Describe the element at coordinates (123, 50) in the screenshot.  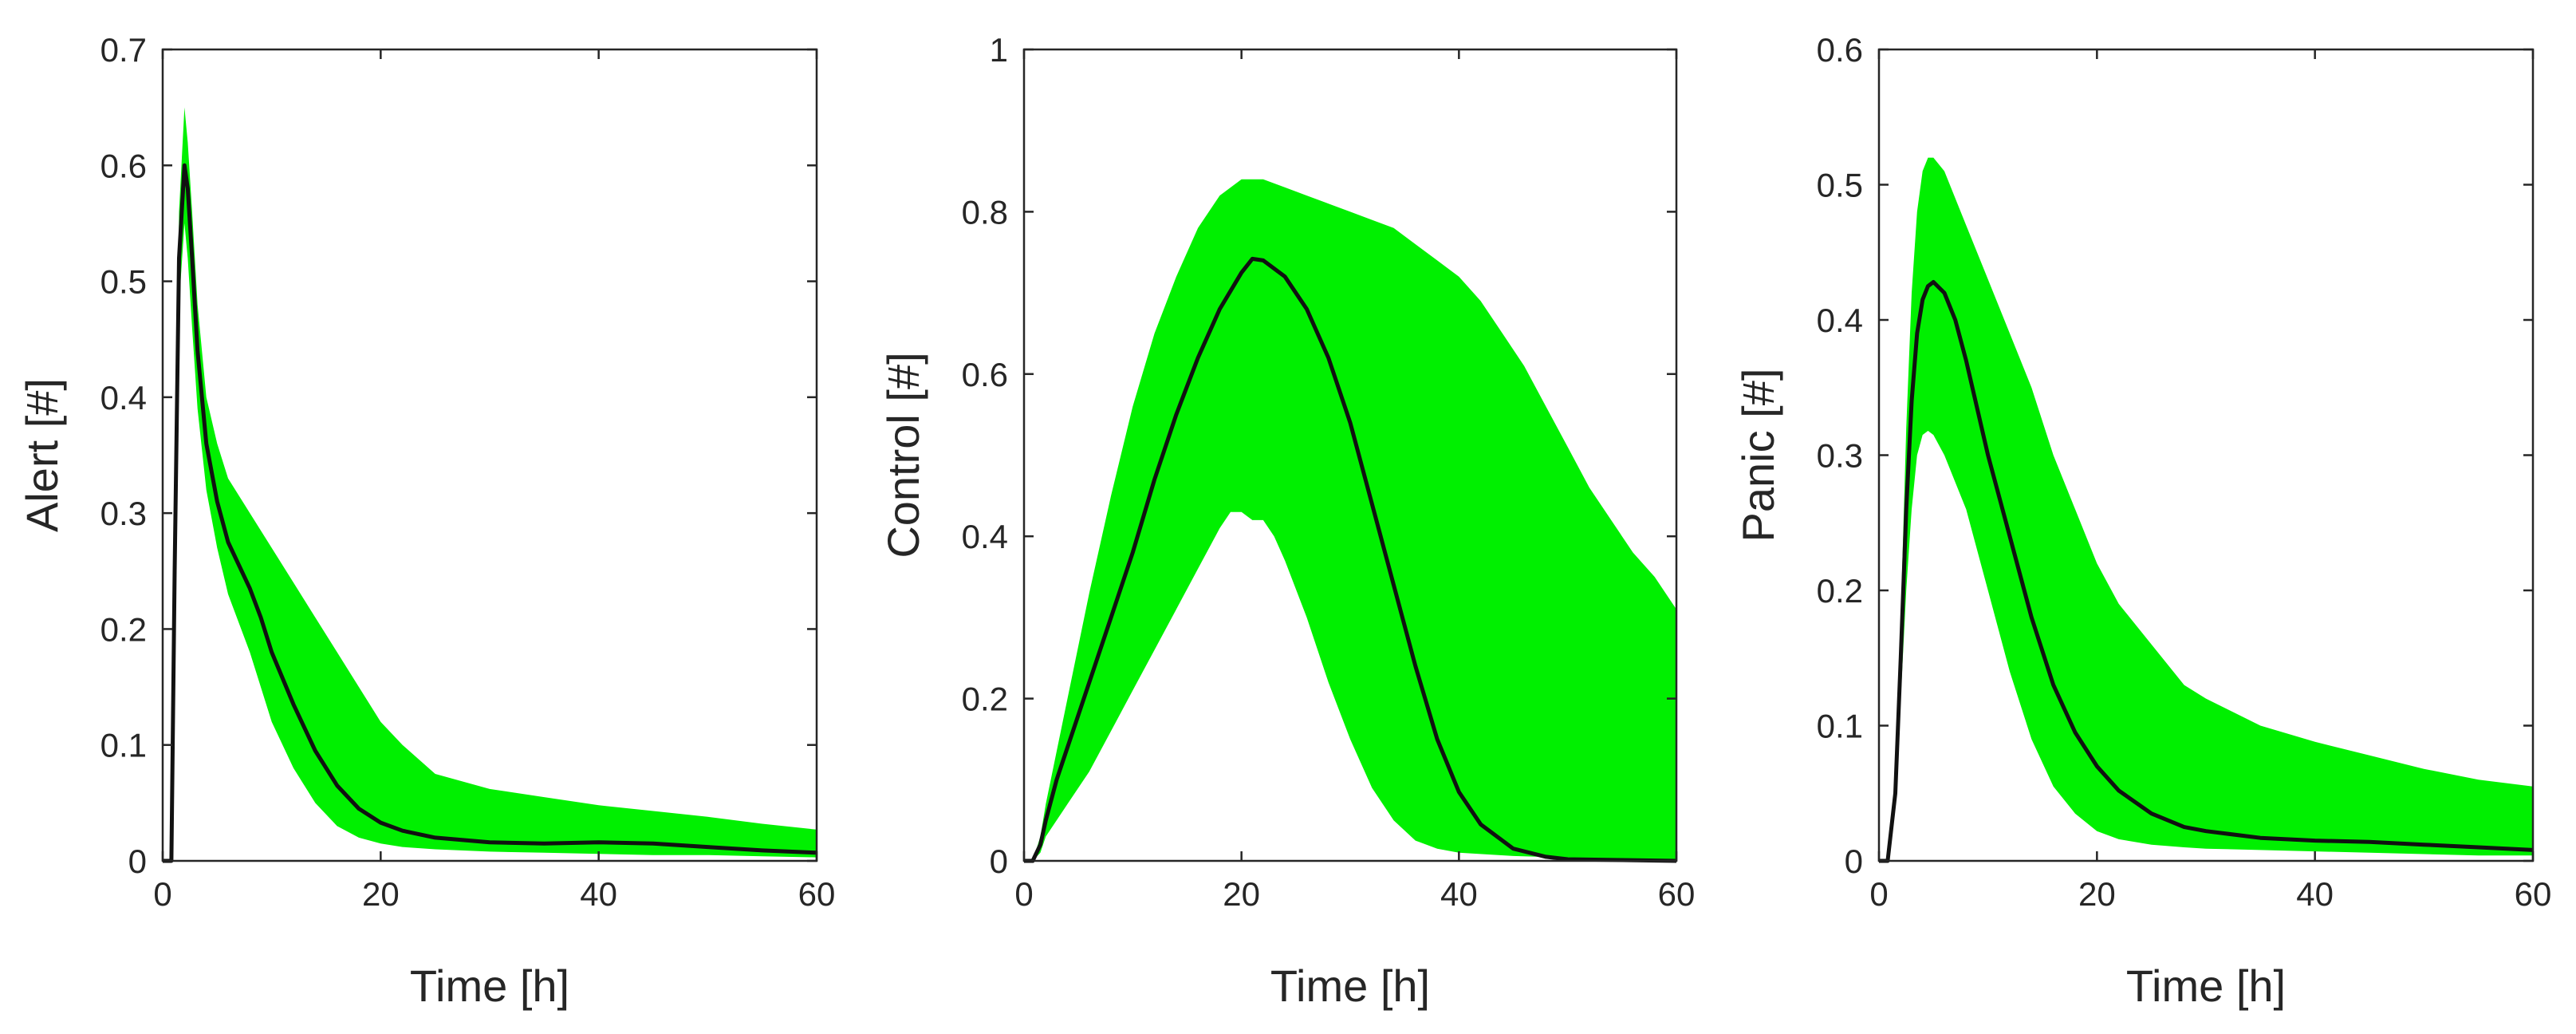
I see `y-tick-label: 0.7` at that location.